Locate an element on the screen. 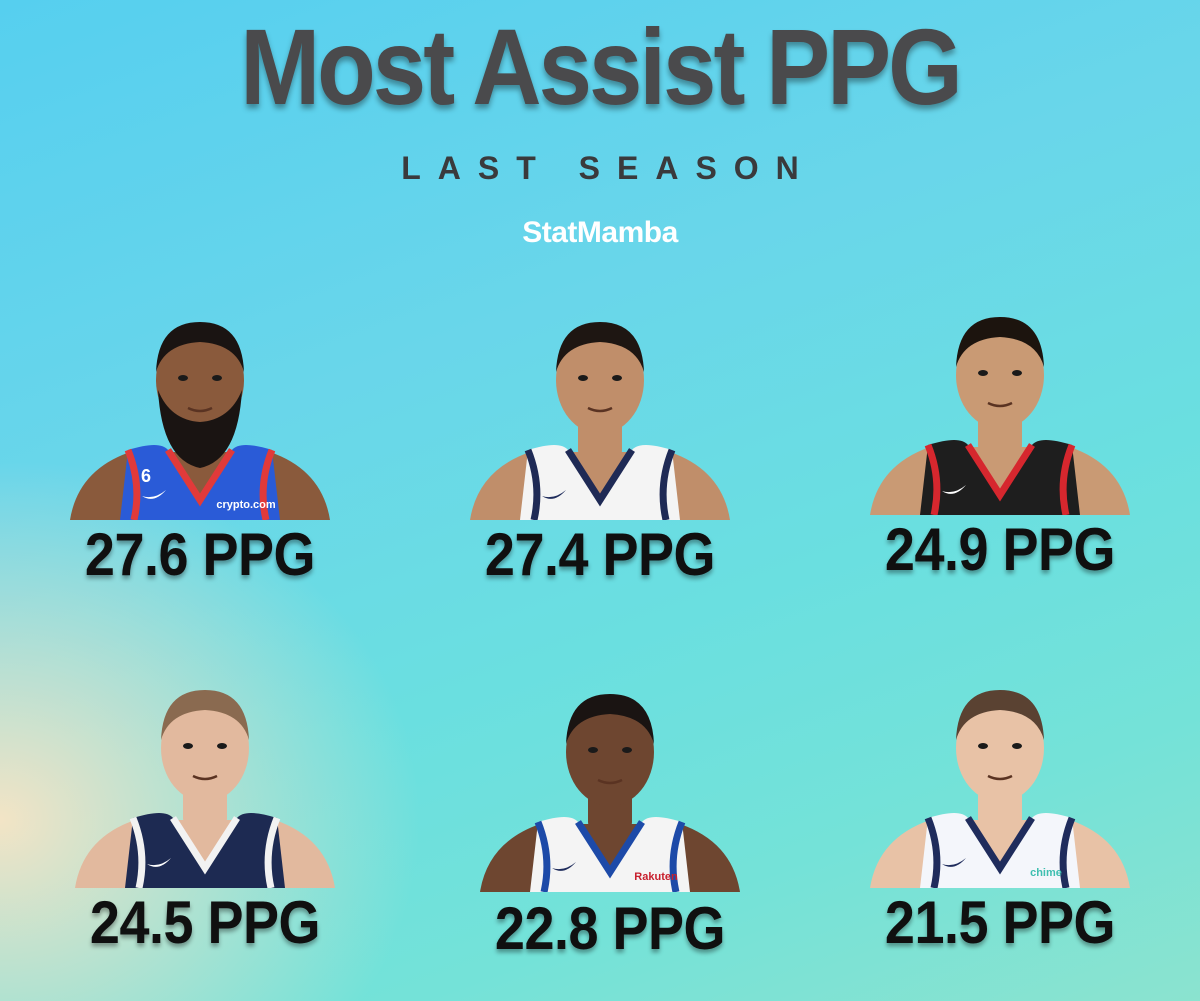 Image resolution: width=1200 pixels, height=1001 pixels. player-card: 6 crypto.com 27.6 PPG is located at coordinates (200, 445).